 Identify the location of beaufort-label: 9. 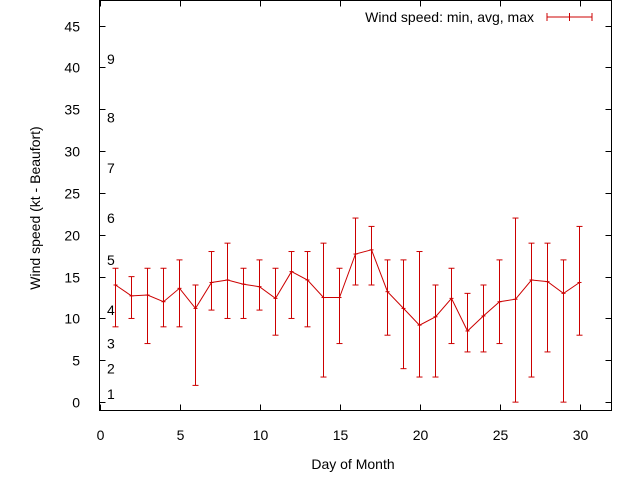
(111, 59).